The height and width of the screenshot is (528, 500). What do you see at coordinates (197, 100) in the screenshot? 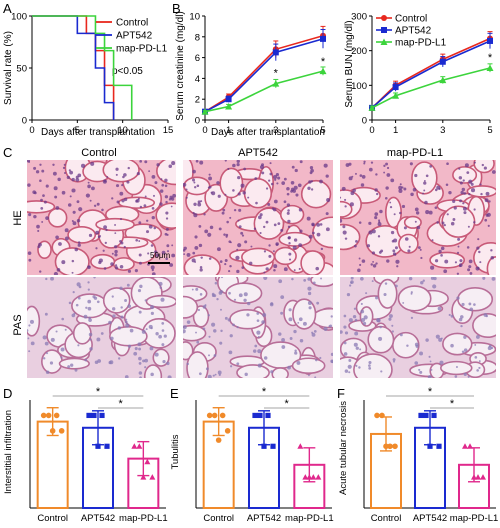
I see `creatinine-y-tick-label: 2` at bounding box center [197, 100].